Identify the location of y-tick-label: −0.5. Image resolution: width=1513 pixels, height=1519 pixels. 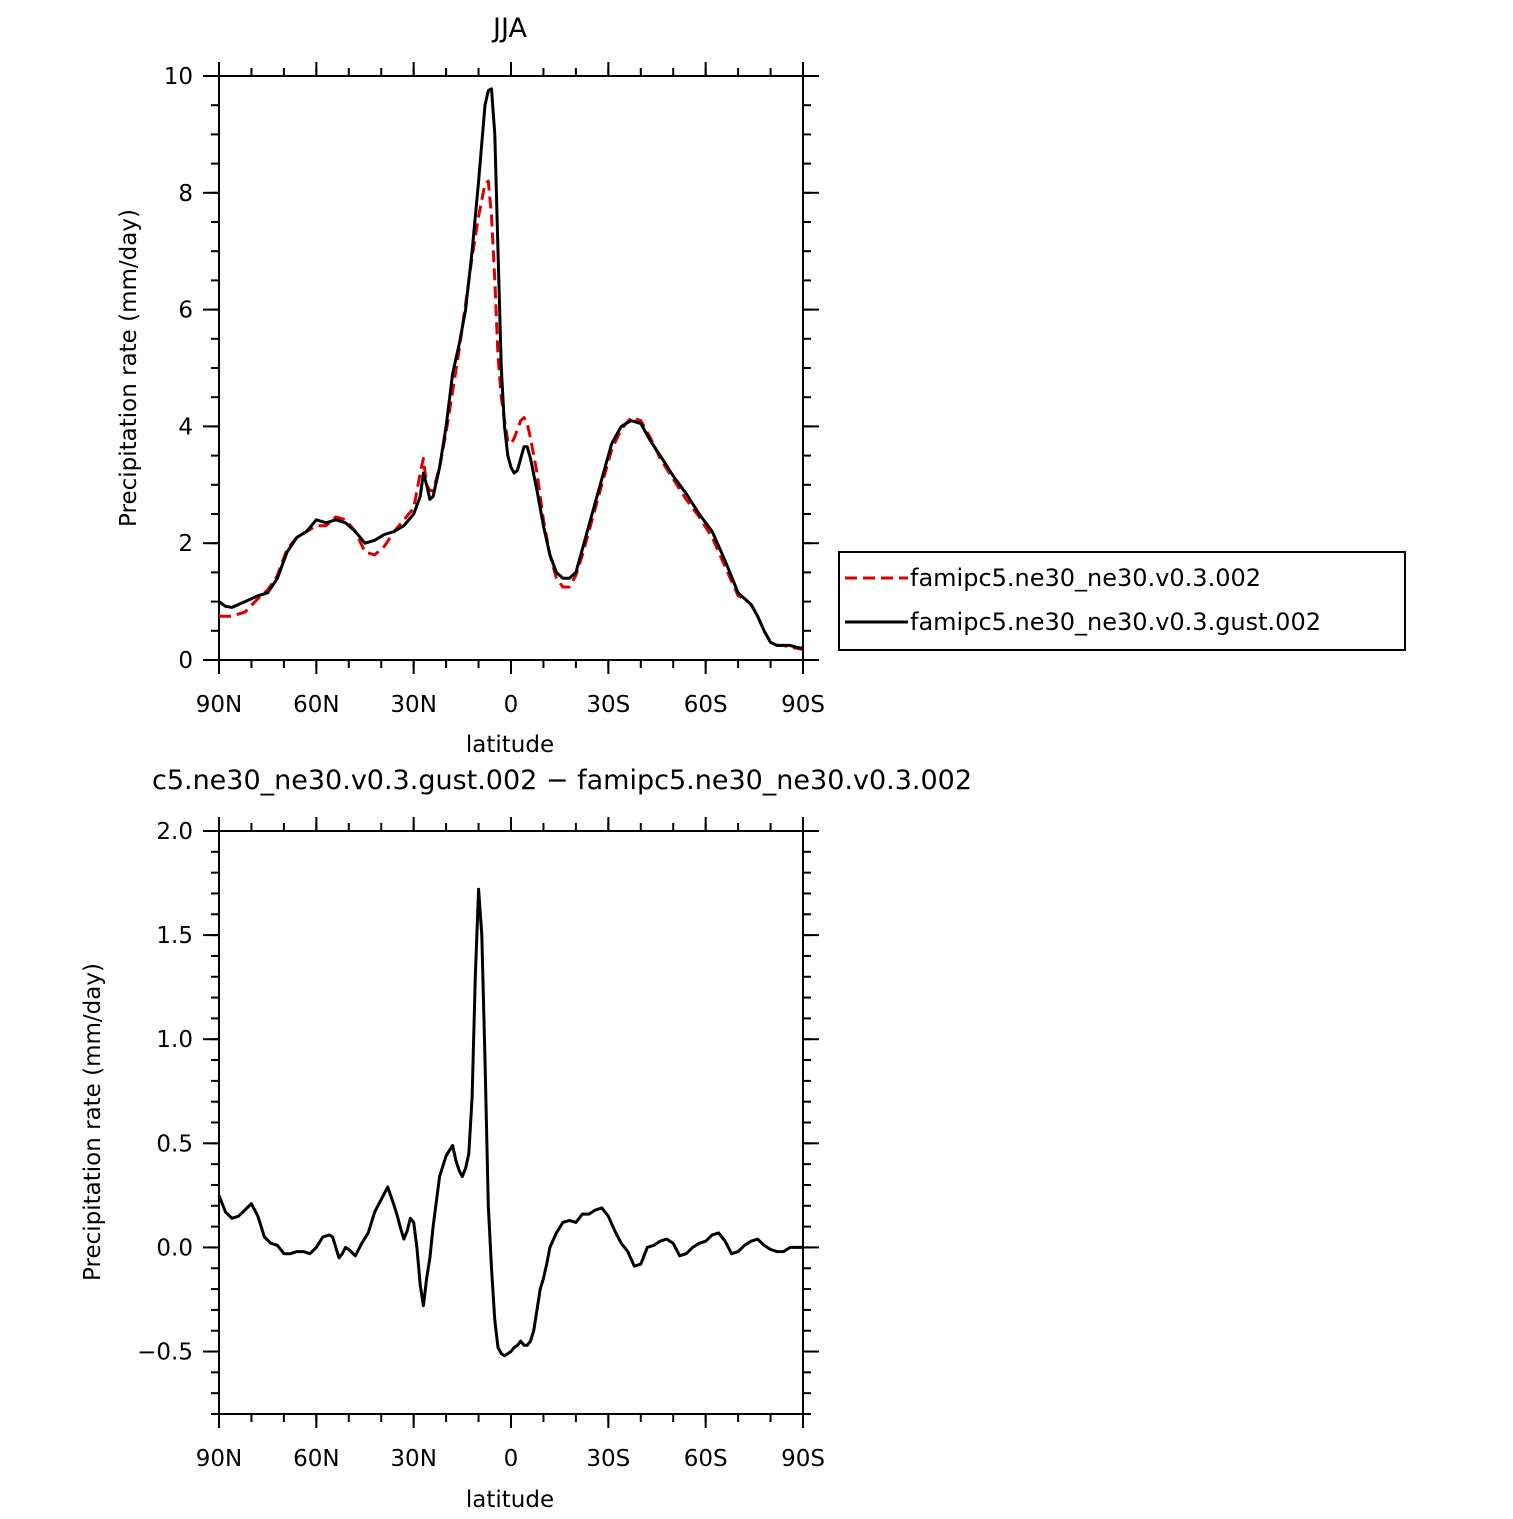
(165, 1353).